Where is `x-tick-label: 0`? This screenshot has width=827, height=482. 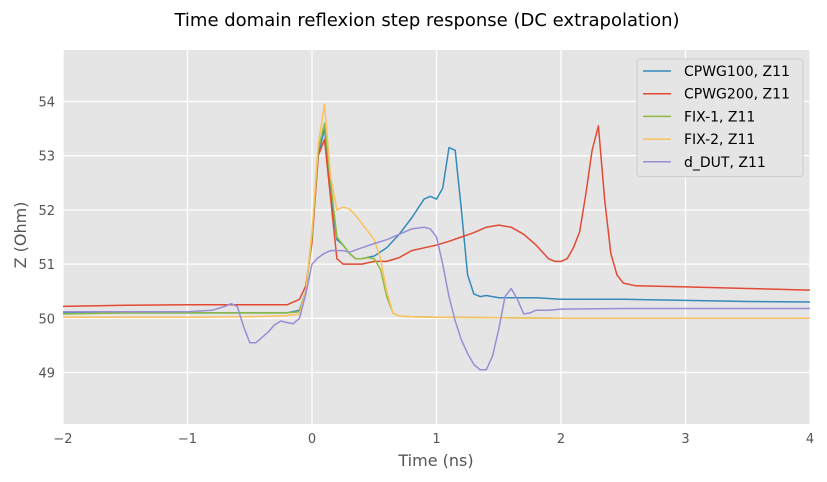
x-tick-label: 0 is located at coordinates (312, 439).